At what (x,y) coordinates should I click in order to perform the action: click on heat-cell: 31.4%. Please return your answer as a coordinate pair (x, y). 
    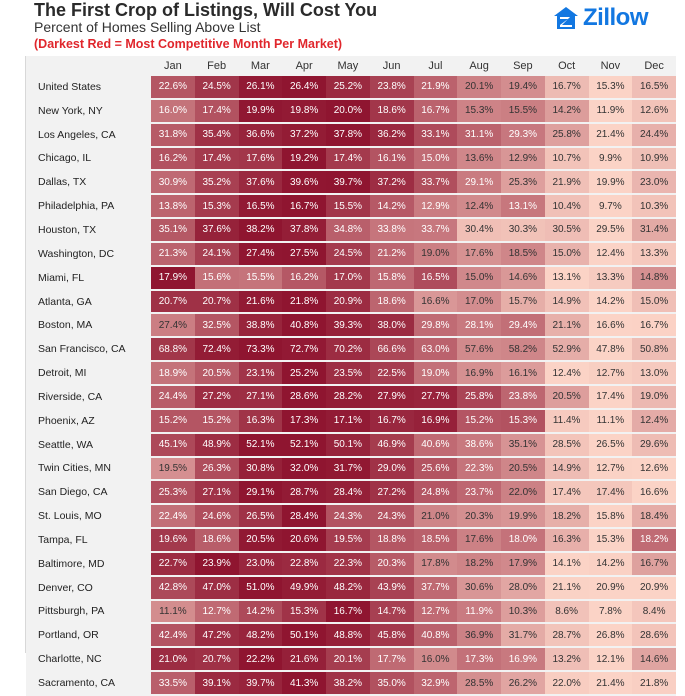
    Looking at the image, I should click on (654, 230).